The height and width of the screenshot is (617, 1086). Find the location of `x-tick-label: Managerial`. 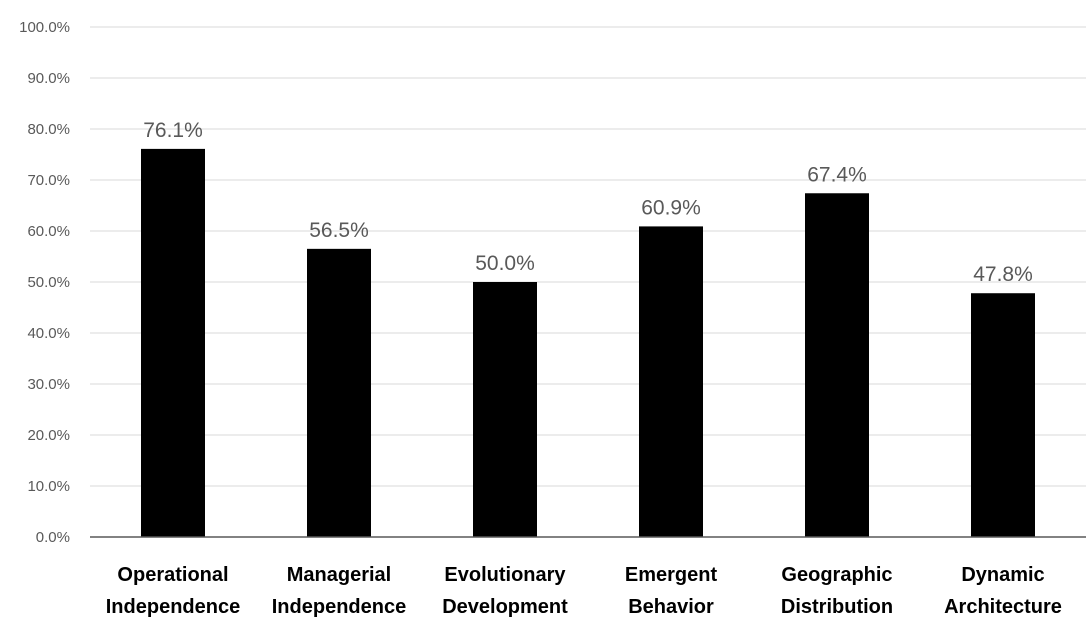

x-tick-label: Managerial is located at coordinates (339, 575).